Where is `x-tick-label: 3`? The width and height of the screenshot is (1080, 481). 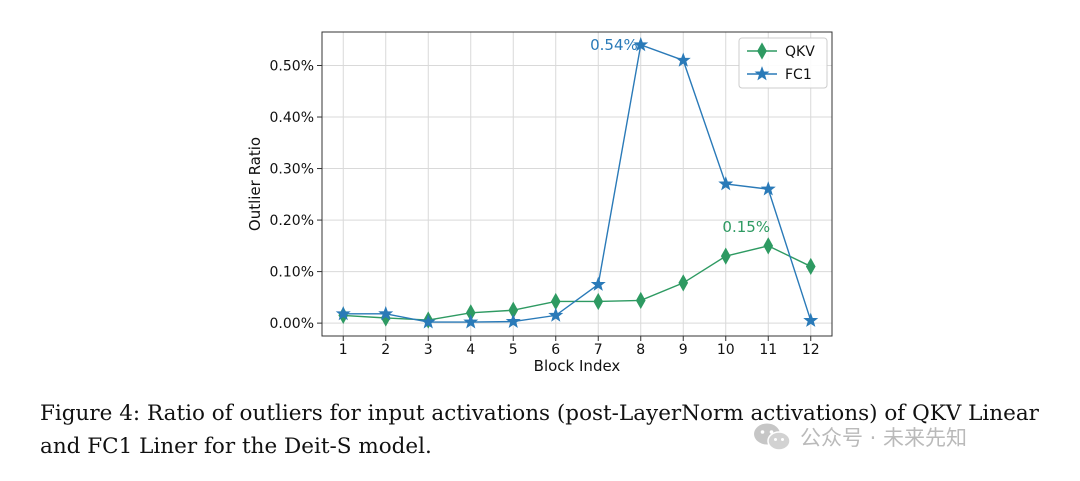 x-tick-label: 3 is located at coordinates (428, 350).